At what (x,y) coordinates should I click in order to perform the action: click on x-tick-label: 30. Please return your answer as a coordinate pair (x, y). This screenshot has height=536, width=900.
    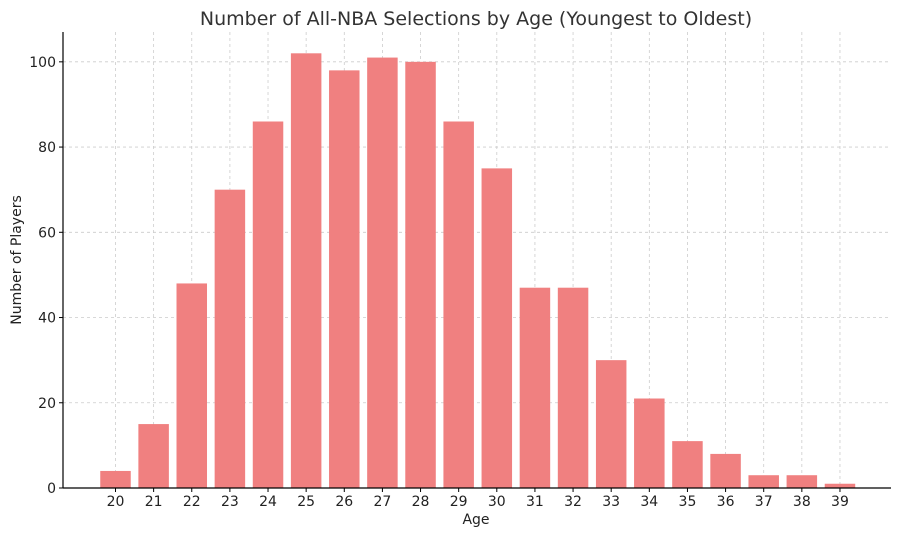
    Looking at the image, I should click on (497, 502).